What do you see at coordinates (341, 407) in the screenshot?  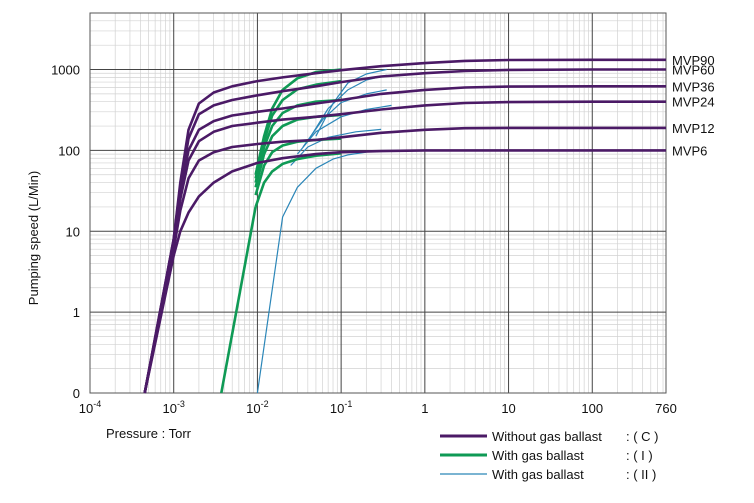 I see `x-tick-label: 10⁻¹` at bounding box center [341, 407].